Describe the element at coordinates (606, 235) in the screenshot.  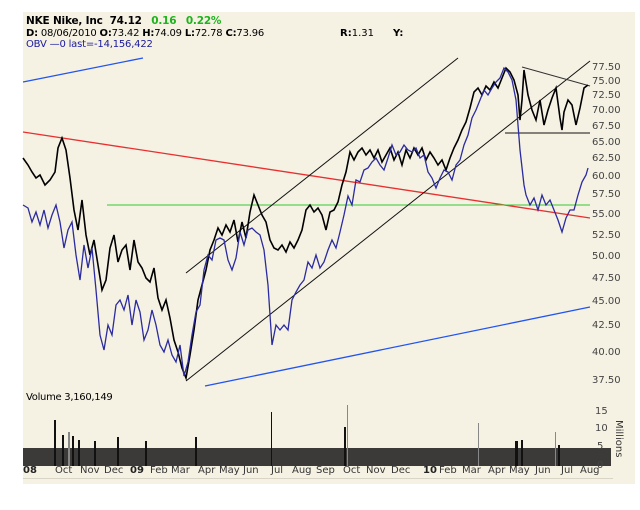
I see `y-tick: 52.50` at that location.